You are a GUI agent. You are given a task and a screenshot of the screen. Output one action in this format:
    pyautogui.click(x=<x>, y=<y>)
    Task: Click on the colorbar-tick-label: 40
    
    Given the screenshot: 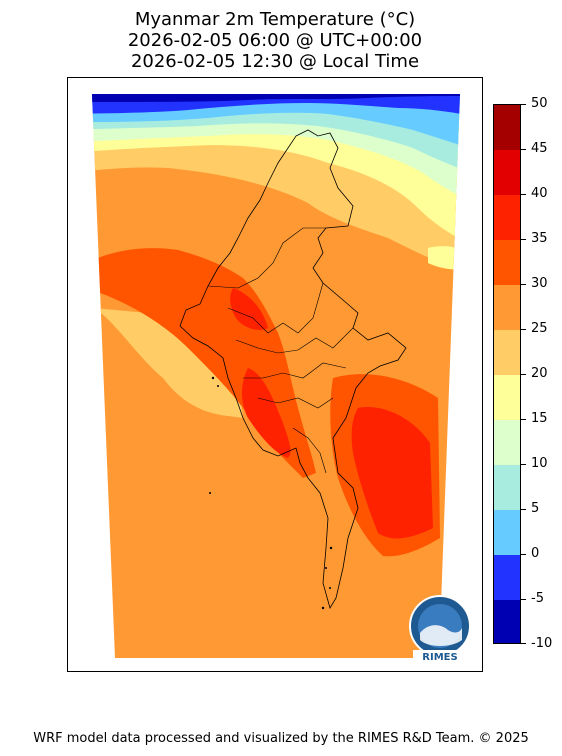 What is the action you would take?
    pyautogui.click(x=539, y=193)
    